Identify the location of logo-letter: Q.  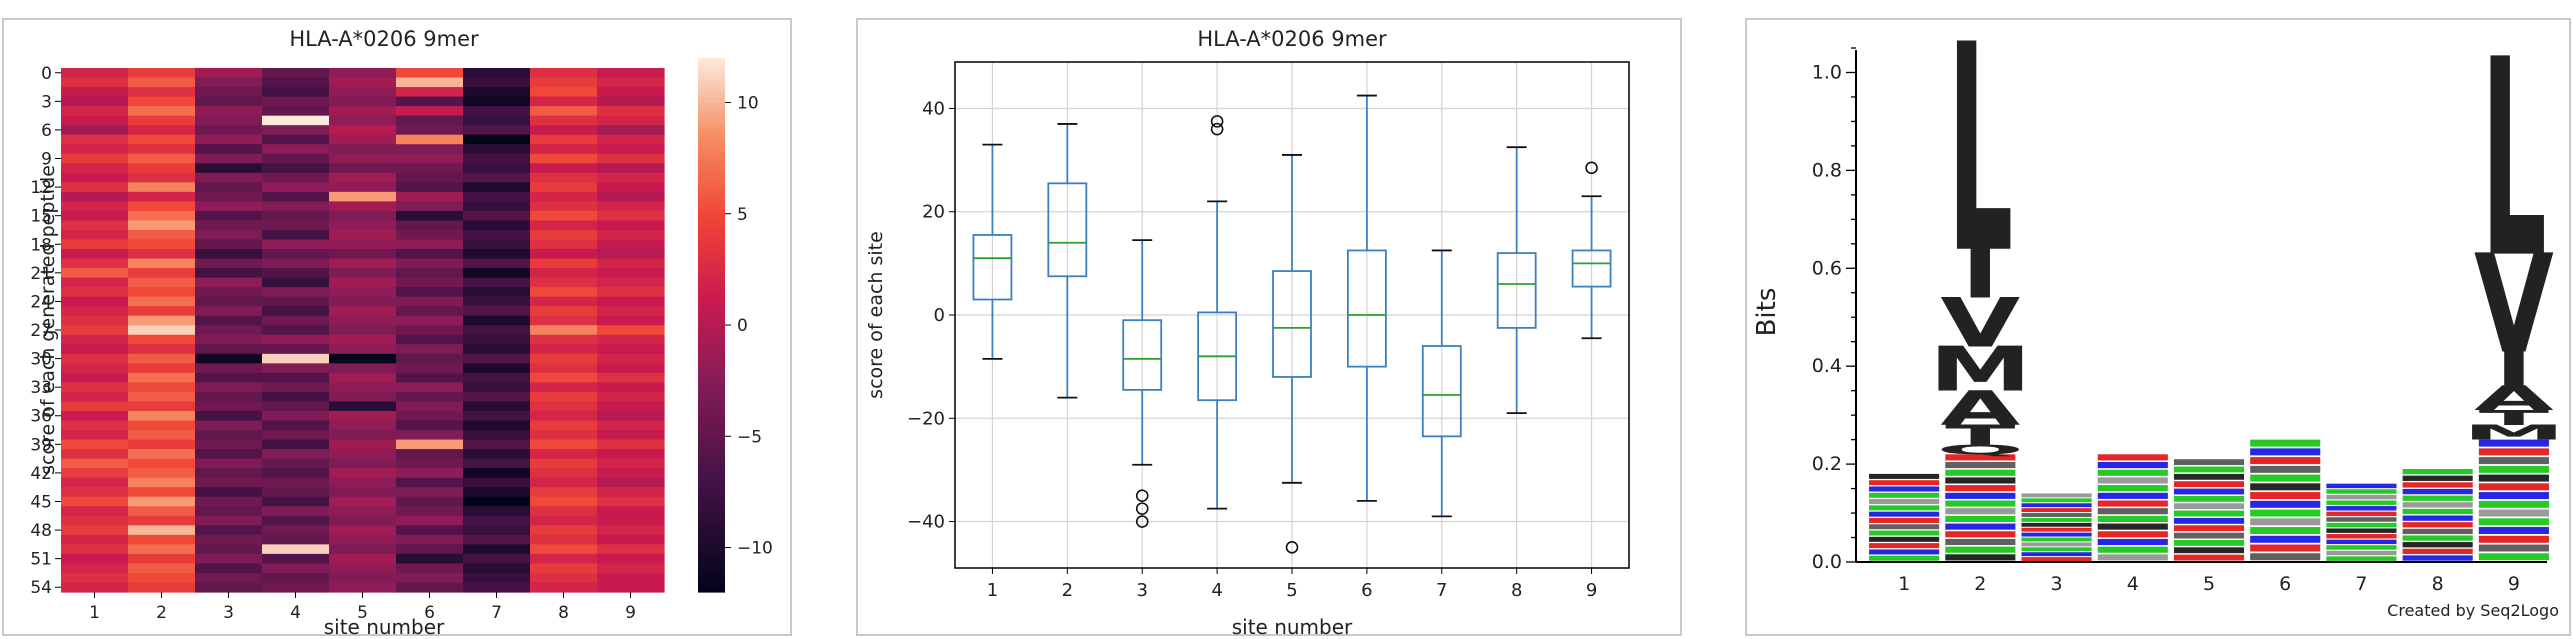
(1980, 450).